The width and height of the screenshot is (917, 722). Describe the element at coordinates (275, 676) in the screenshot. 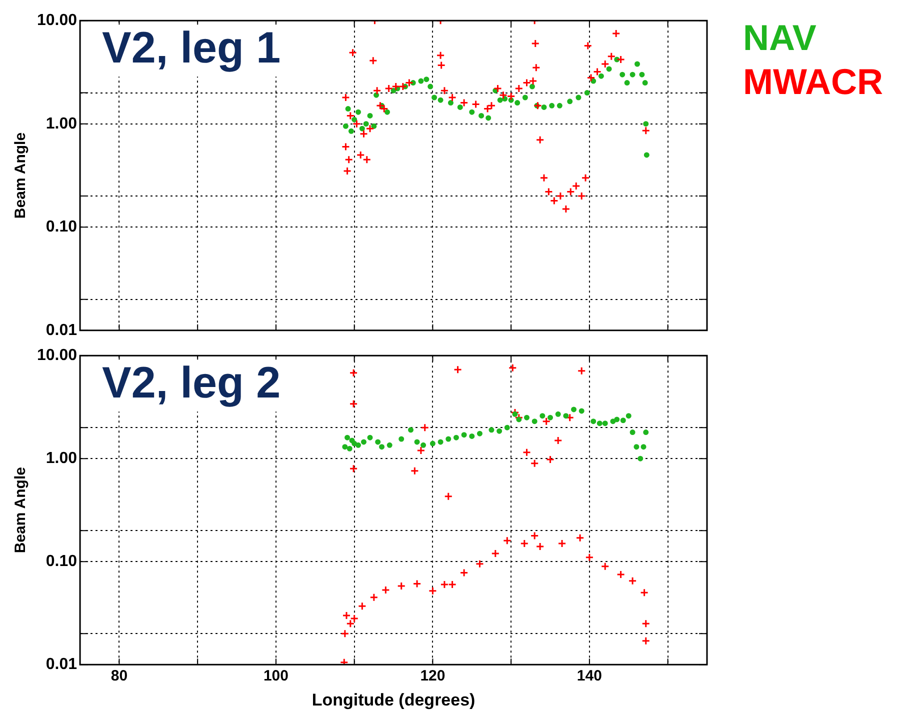

I see `x-tick-label: 100` at that location.